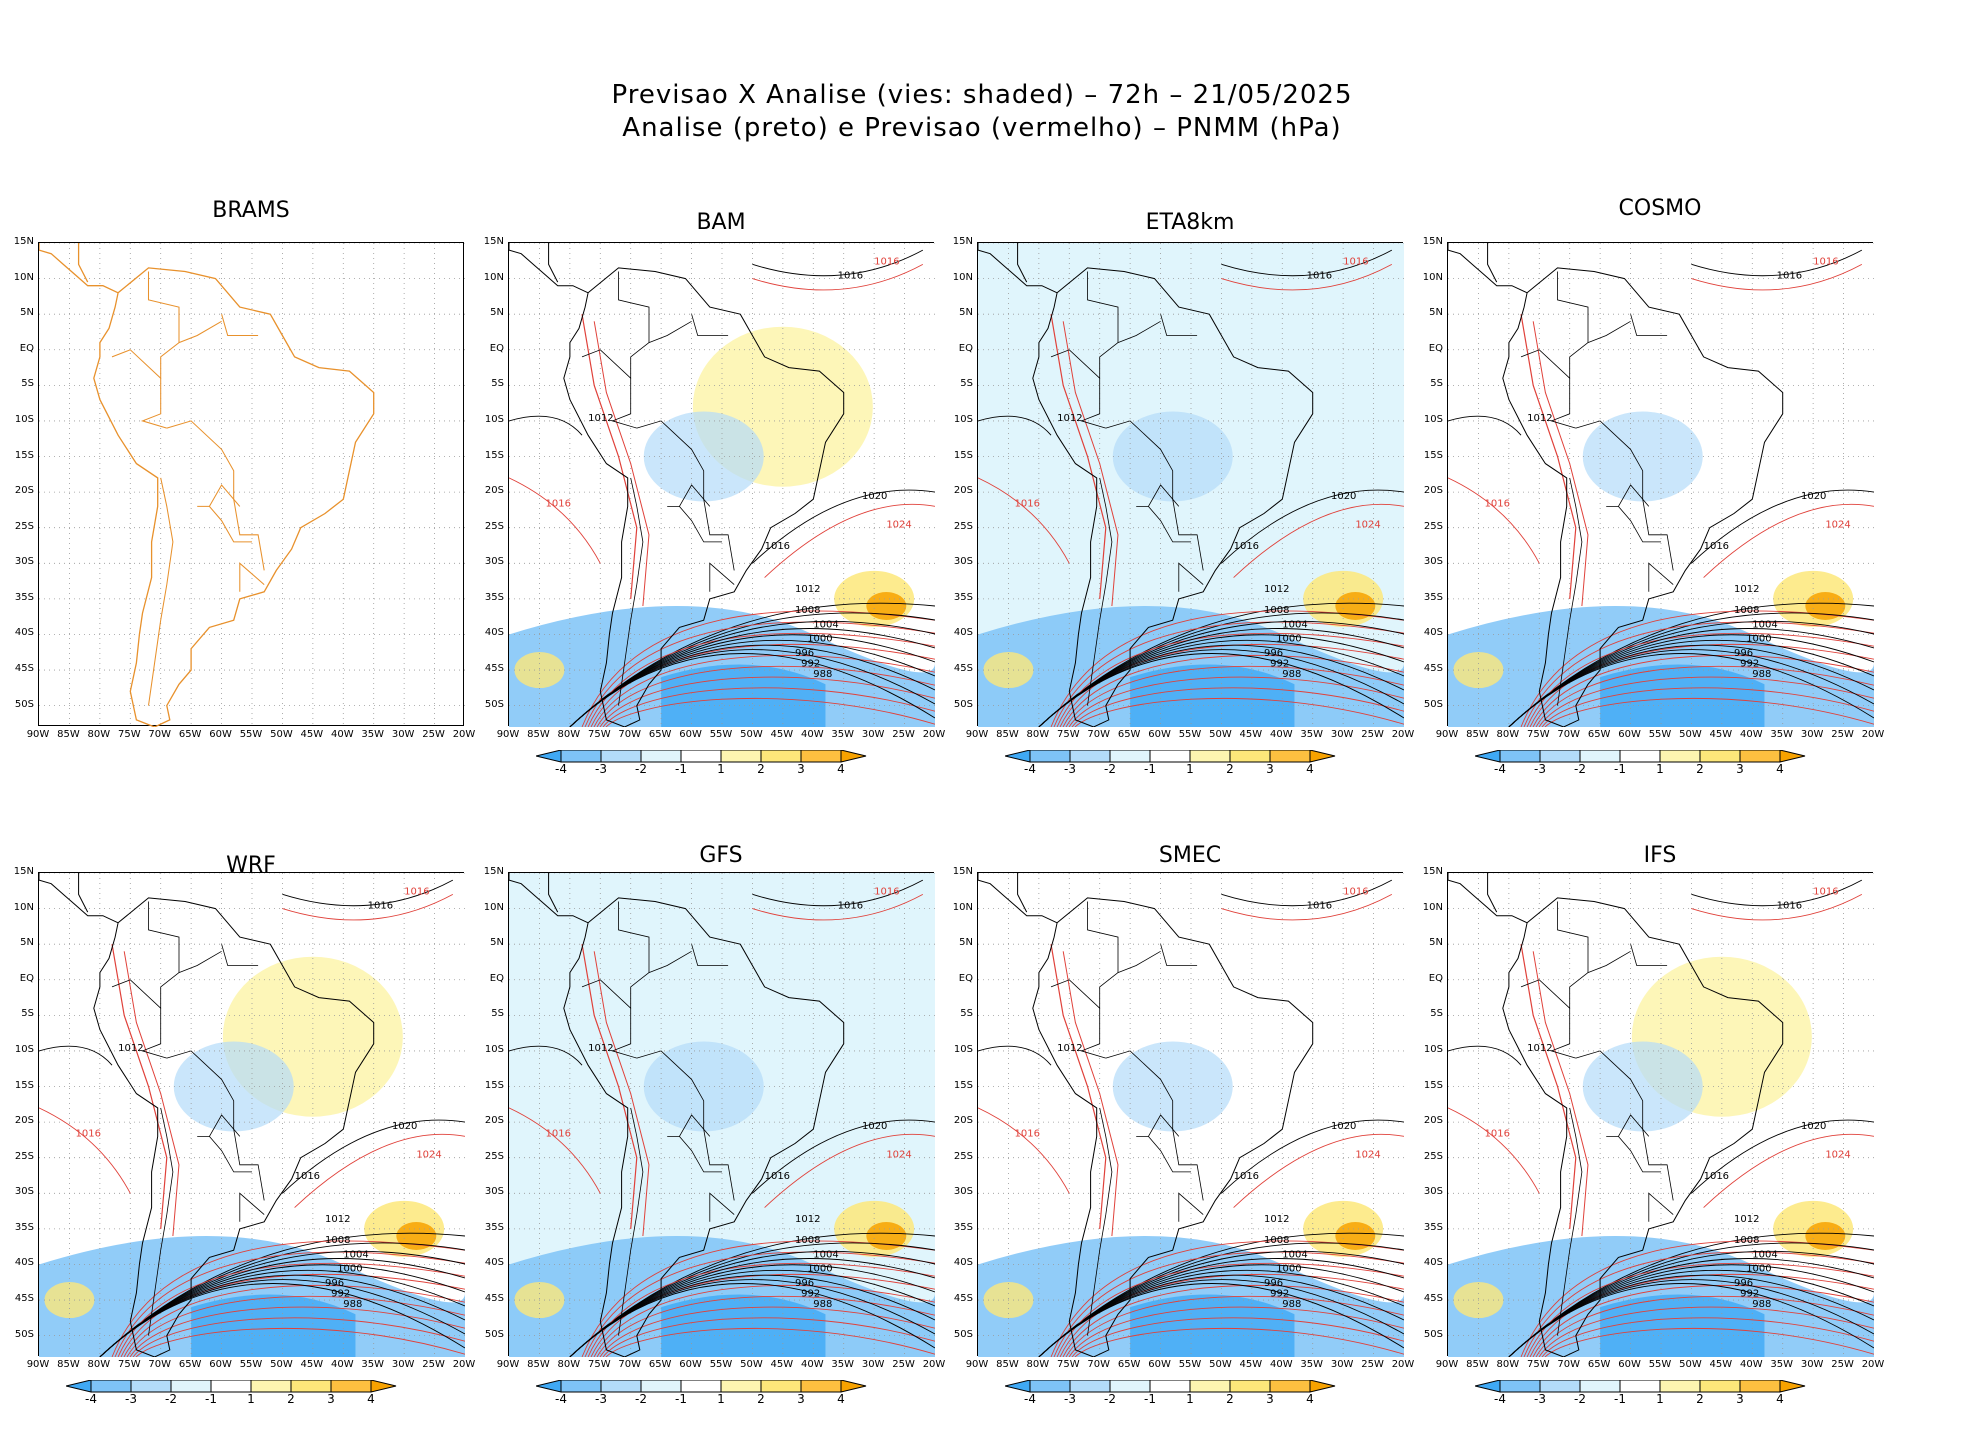 The height and width of the screenshot is (1436, 1964). Describe the element at coordinates (721, 222) in the screenshot. I see `panel-title: BAM` at that location.